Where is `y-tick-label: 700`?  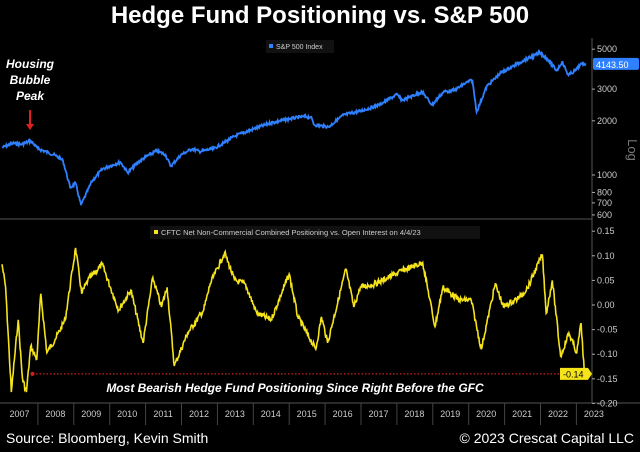
y-tick-label: 700 is located at coordinates (604, 203).